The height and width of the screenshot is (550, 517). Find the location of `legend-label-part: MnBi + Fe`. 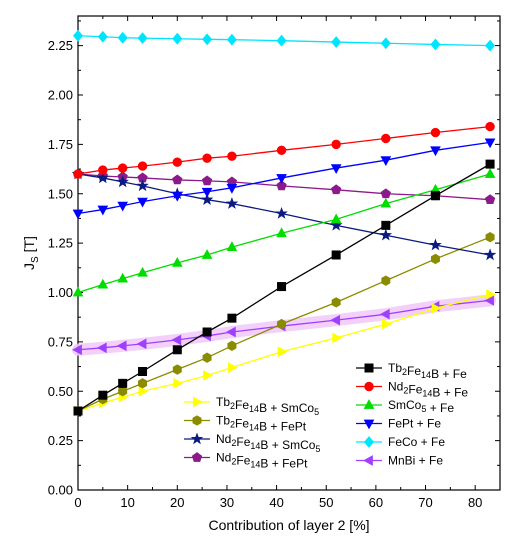

legend-label-part: MnBi + Fe is located at coordinates (415, 461).